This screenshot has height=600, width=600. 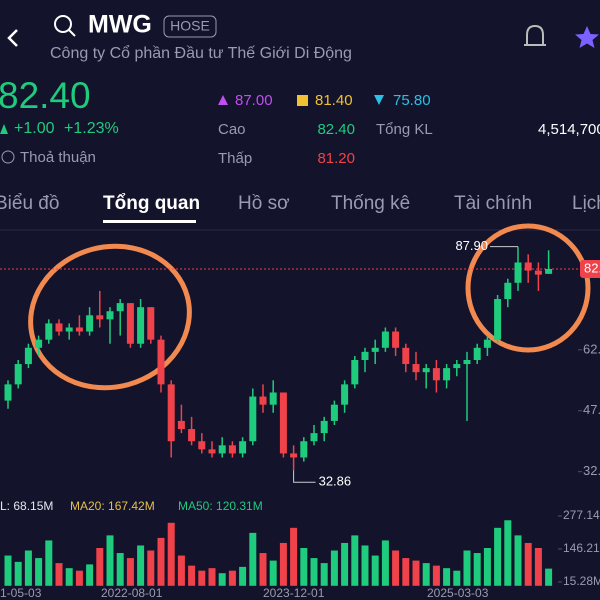 What do you see at coordinates (528, 288) in the screenshot?
I see `circle-annotation` at bounding box center [528, 288].